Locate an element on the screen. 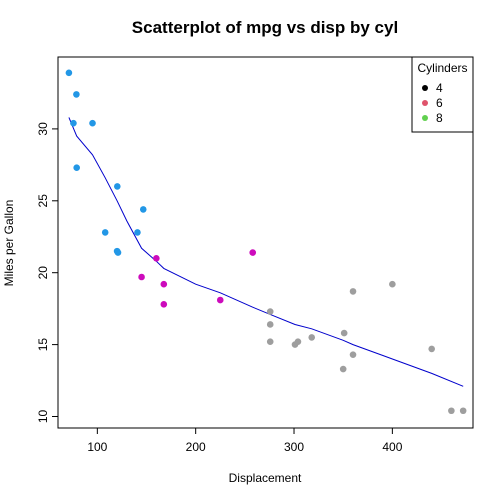  x-tick-label: 100 is located at coordinates (97, 447).